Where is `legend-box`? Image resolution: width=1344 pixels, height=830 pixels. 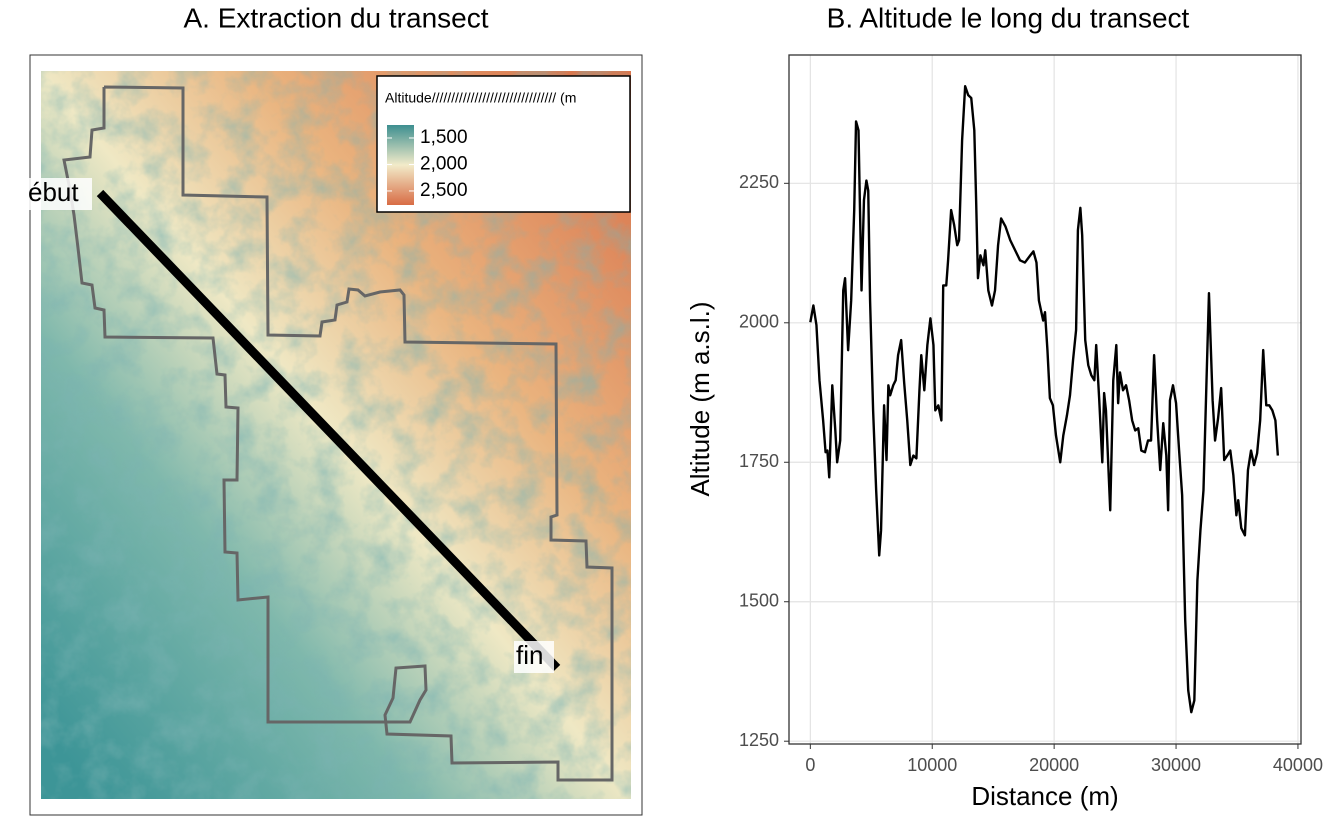
legend-box is located at coordinates (503, 144).